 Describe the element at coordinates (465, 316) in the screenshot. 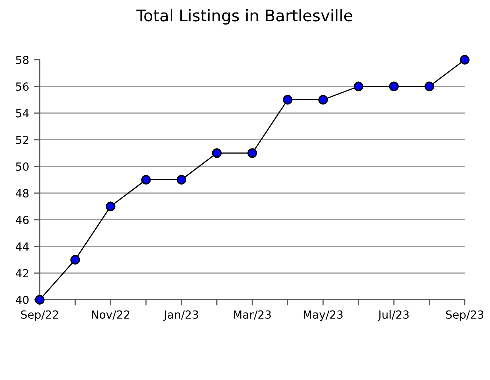

I see `x-tick-label: Sep/23` at that location.